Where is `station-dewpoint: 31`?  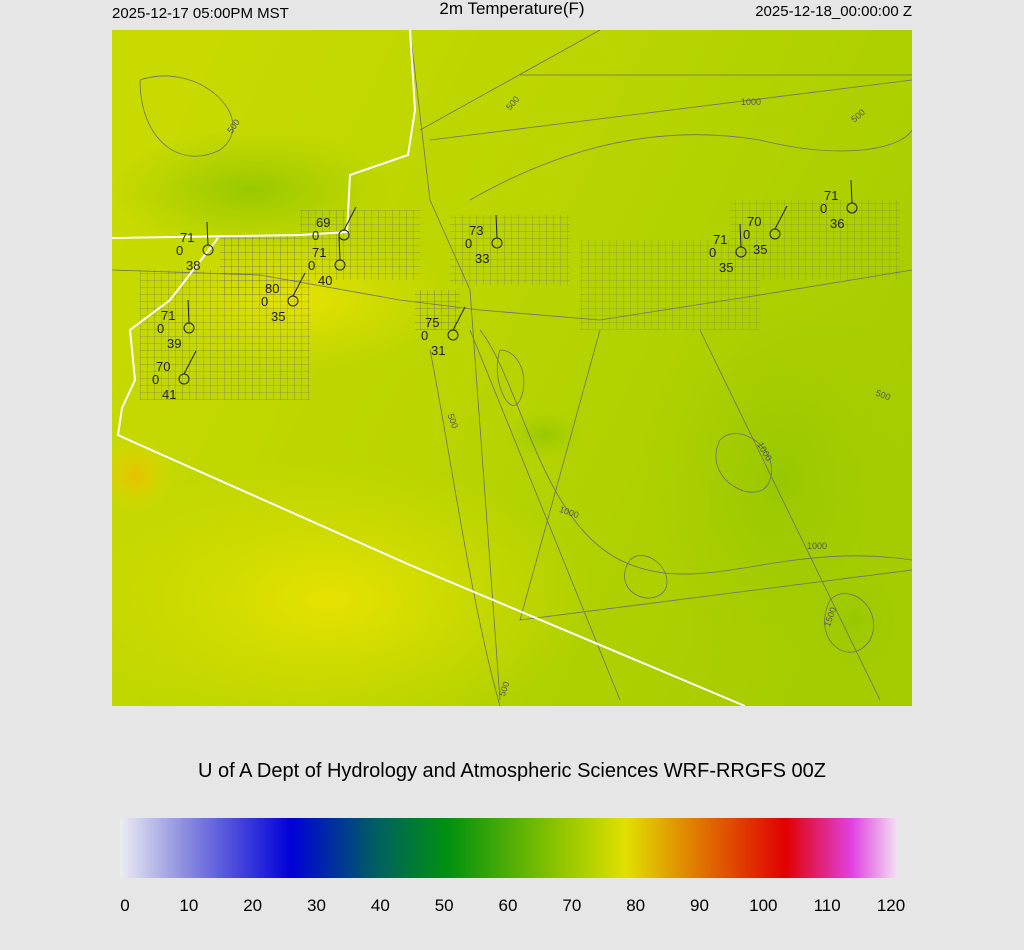
station-dewpoint: 31 is located at coordinates (438, 350).